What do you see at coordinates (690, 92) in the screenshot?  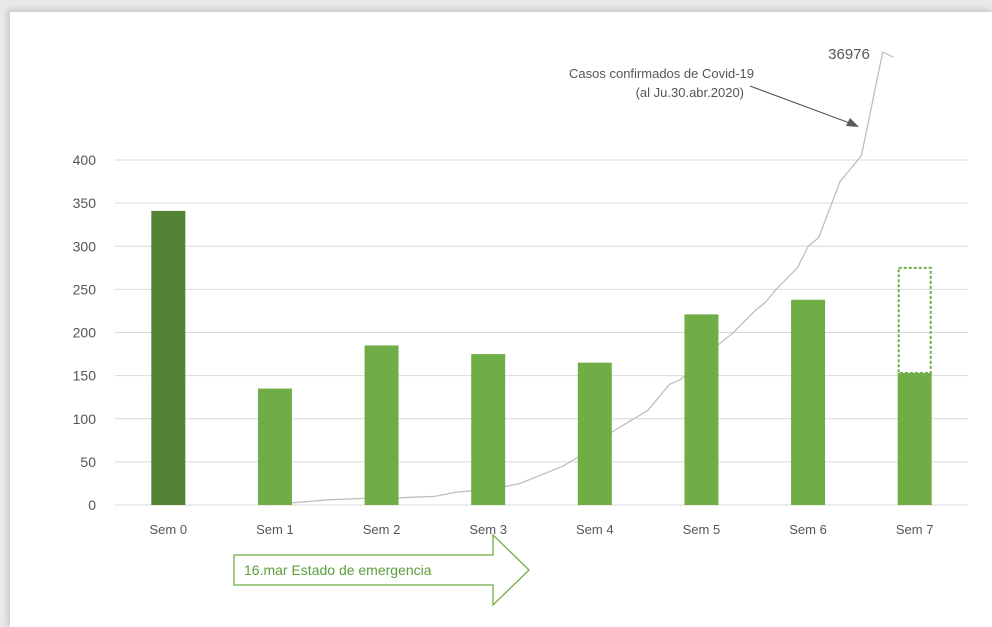 I see `cases-line-label-2: (al Ju.30.abr.2020)` at bounding box center [690, 92].